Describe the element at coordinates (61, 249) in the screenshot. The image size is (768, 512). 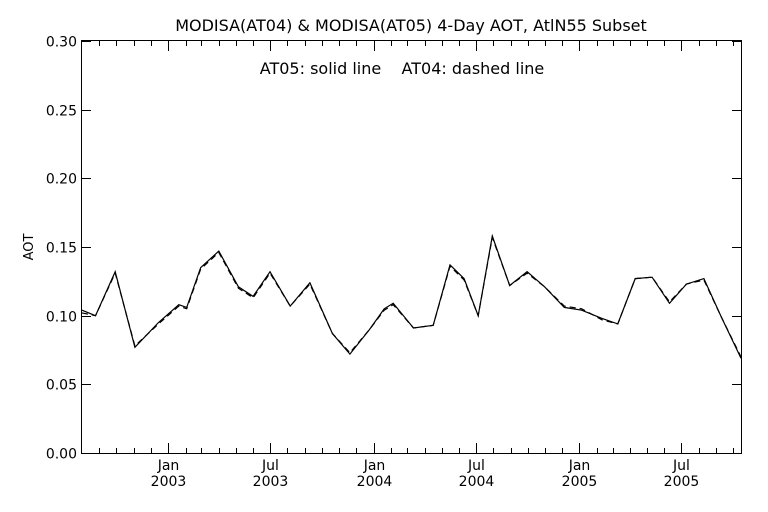
I see `y-tick-label: 0.15` at that location.